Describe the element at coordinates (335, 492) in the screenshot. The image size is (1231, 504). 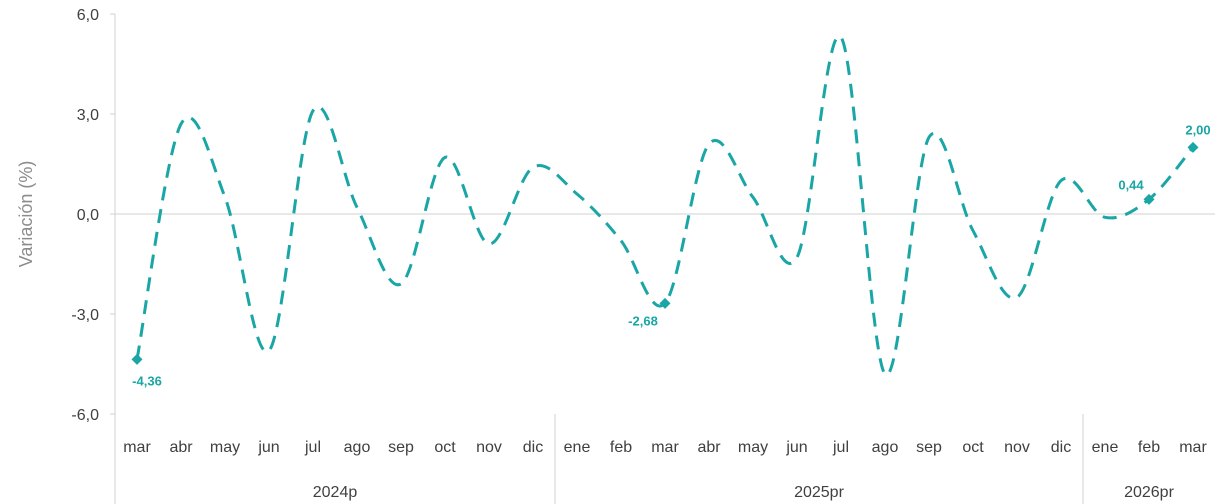
I see `x-year-label: 2024p` at that location.